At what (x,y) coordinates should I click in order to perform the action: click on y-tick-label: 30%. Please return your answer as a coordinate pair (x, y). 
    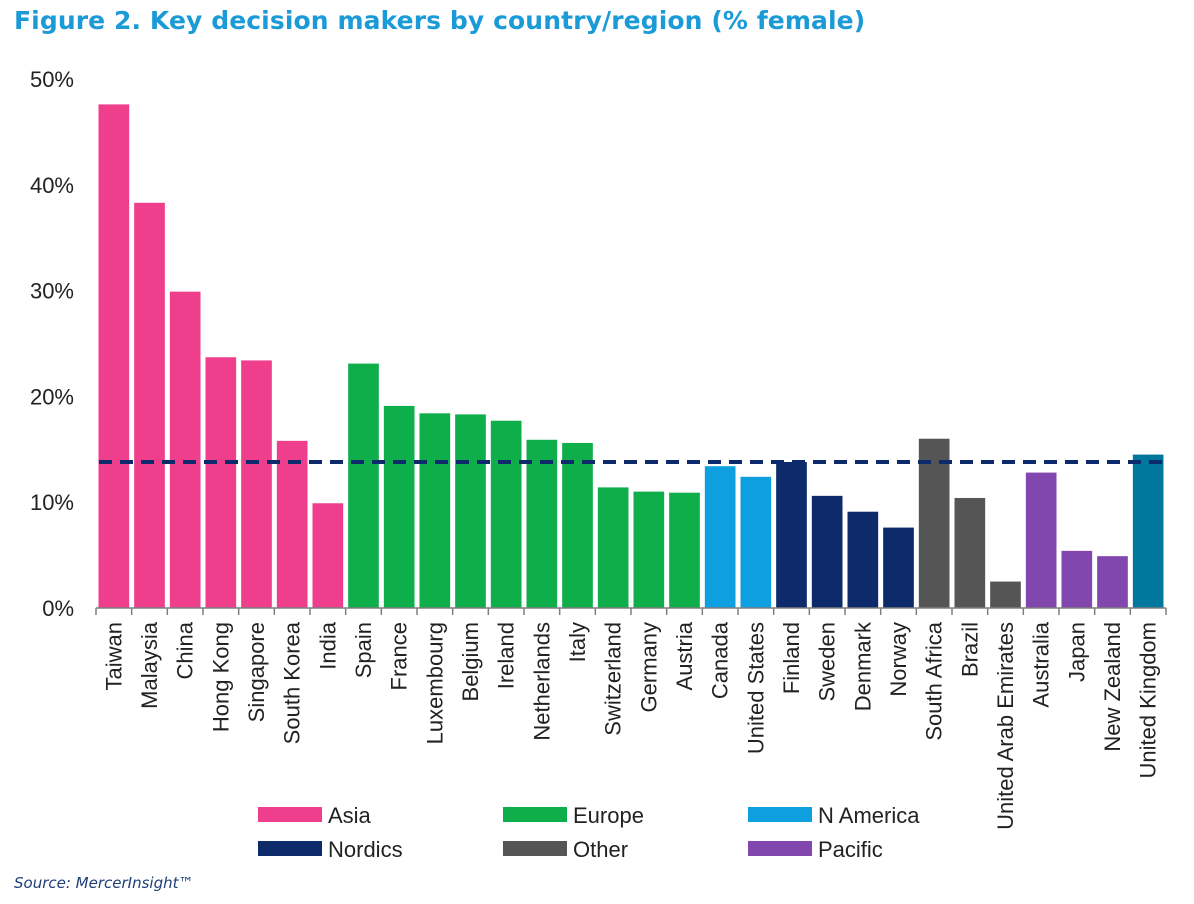
    Looking at the image, I should click on (52, 291).